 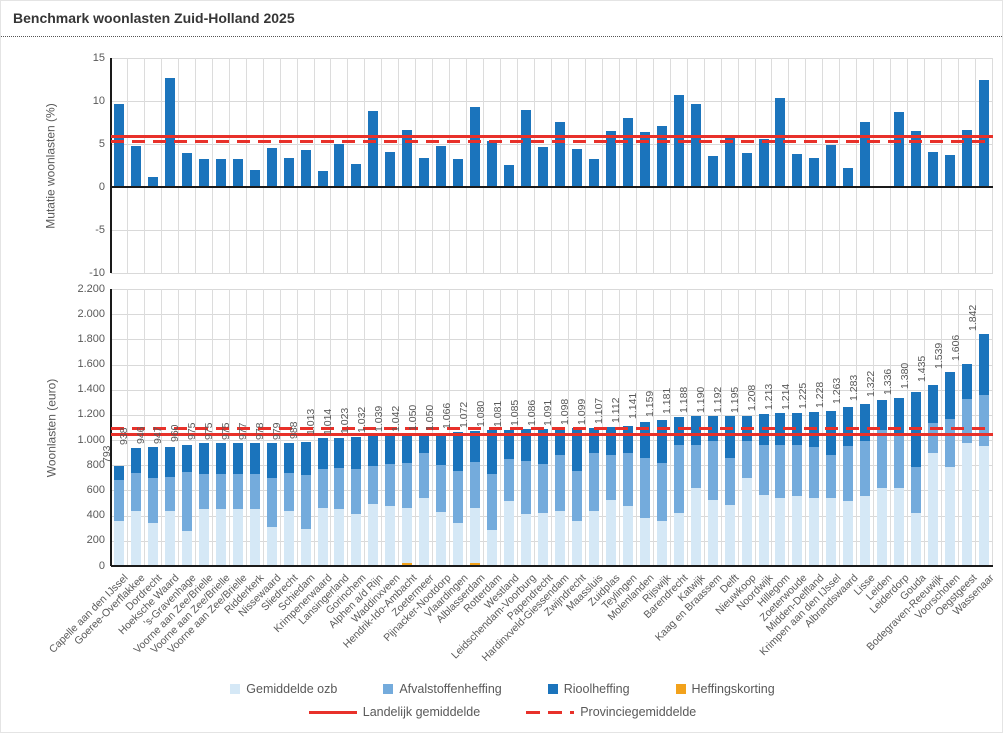 I want to click on bar-value-label: 1.214, so click(x=785, y=397).